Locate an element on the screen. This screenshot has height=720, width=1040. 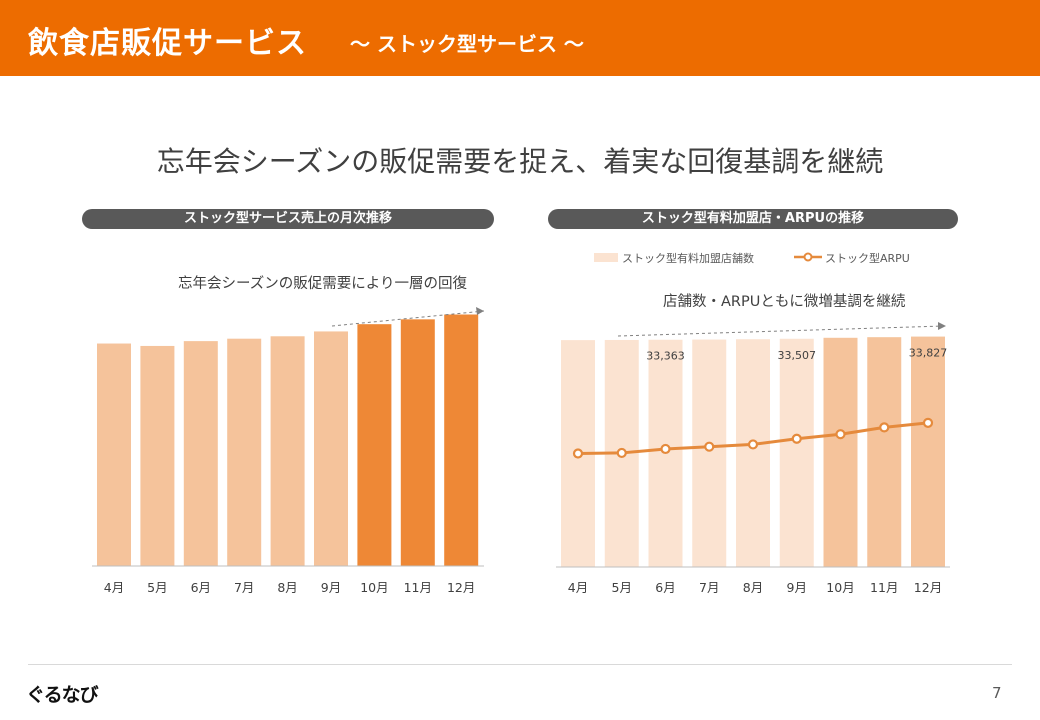
data-label: 33,507 is located at coordinates (797, 355).